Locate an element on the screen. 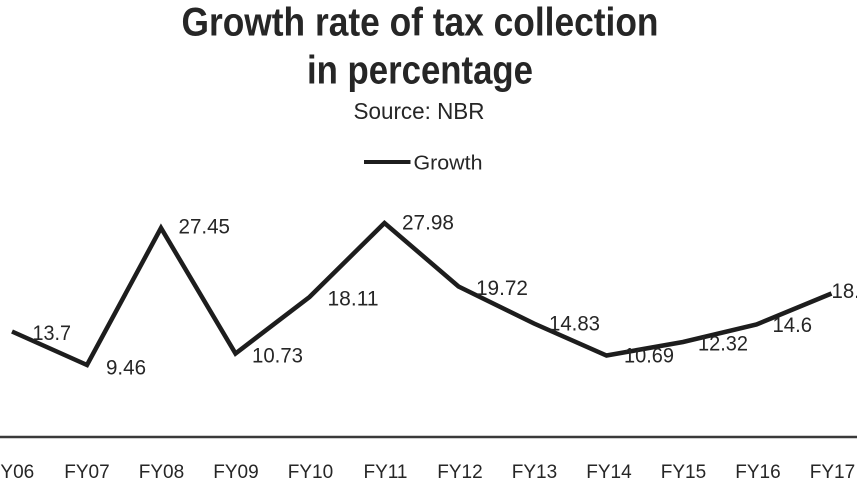  svg-text: FY14 is located at coordinates (609, 472).